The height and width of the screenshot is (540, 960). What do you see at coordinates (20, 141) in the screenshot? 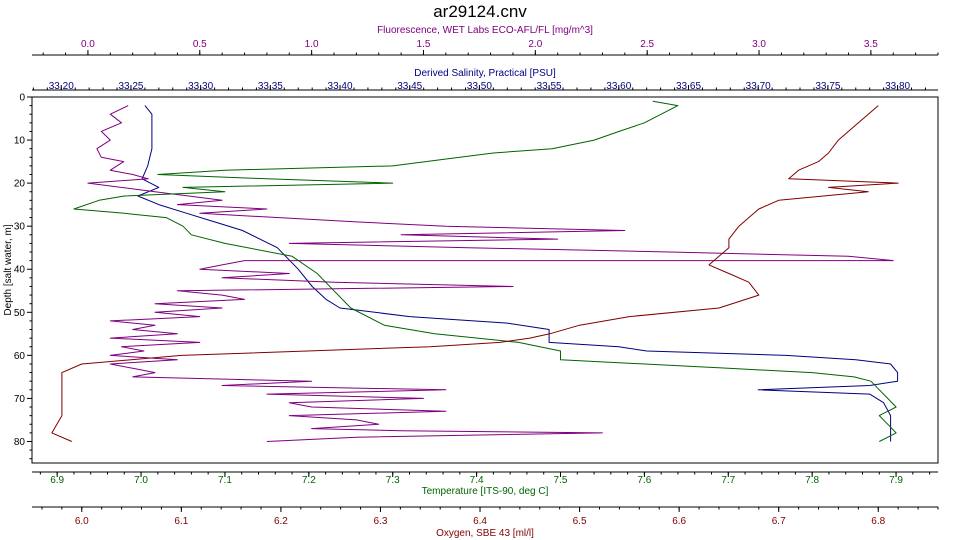
I see `depth-tick-label: 10` at bounding box center [20, 141].